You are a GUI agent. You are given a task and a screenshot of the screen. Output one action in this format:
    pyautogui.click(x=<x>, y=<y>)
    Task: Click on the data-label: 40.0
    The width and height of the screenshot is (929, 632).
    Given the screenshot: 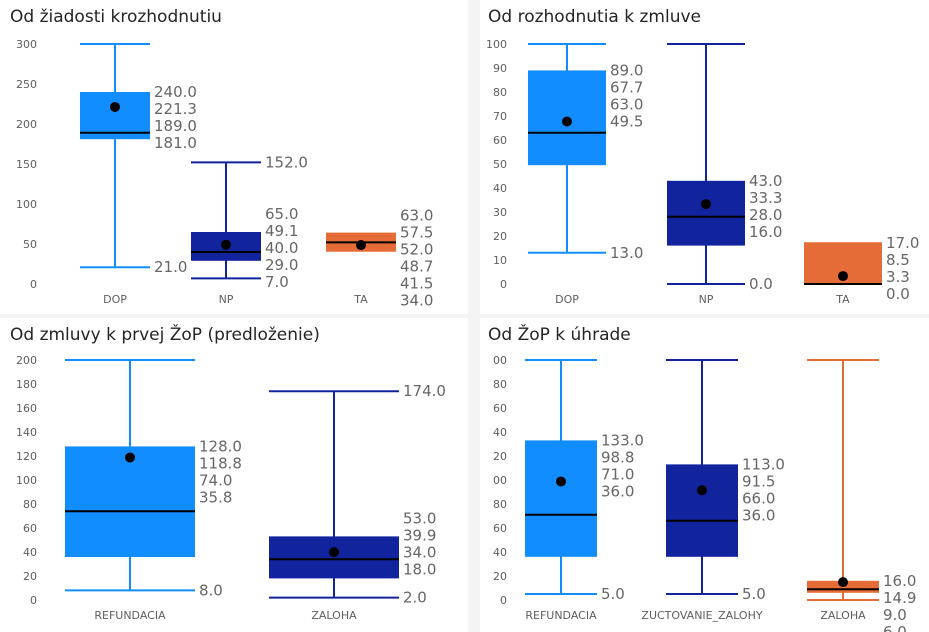 What is the action you would take?
    pyautogui.click(x=281, y=248)
    